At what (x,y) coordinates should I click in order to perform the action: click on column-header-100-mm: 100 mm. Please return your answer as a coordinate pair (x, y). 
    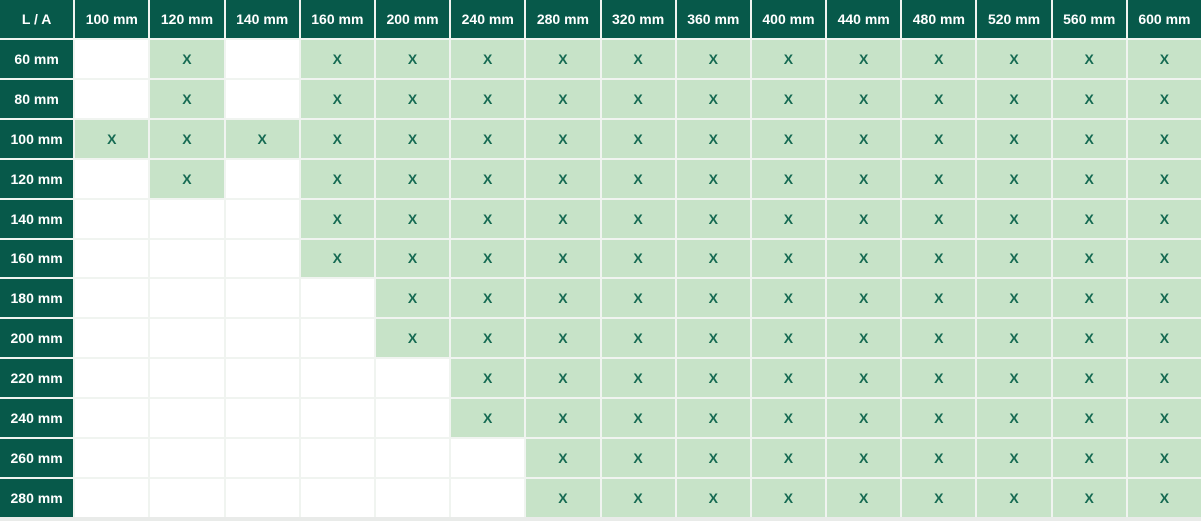
    Looking at the image, I should click on (112, 19).